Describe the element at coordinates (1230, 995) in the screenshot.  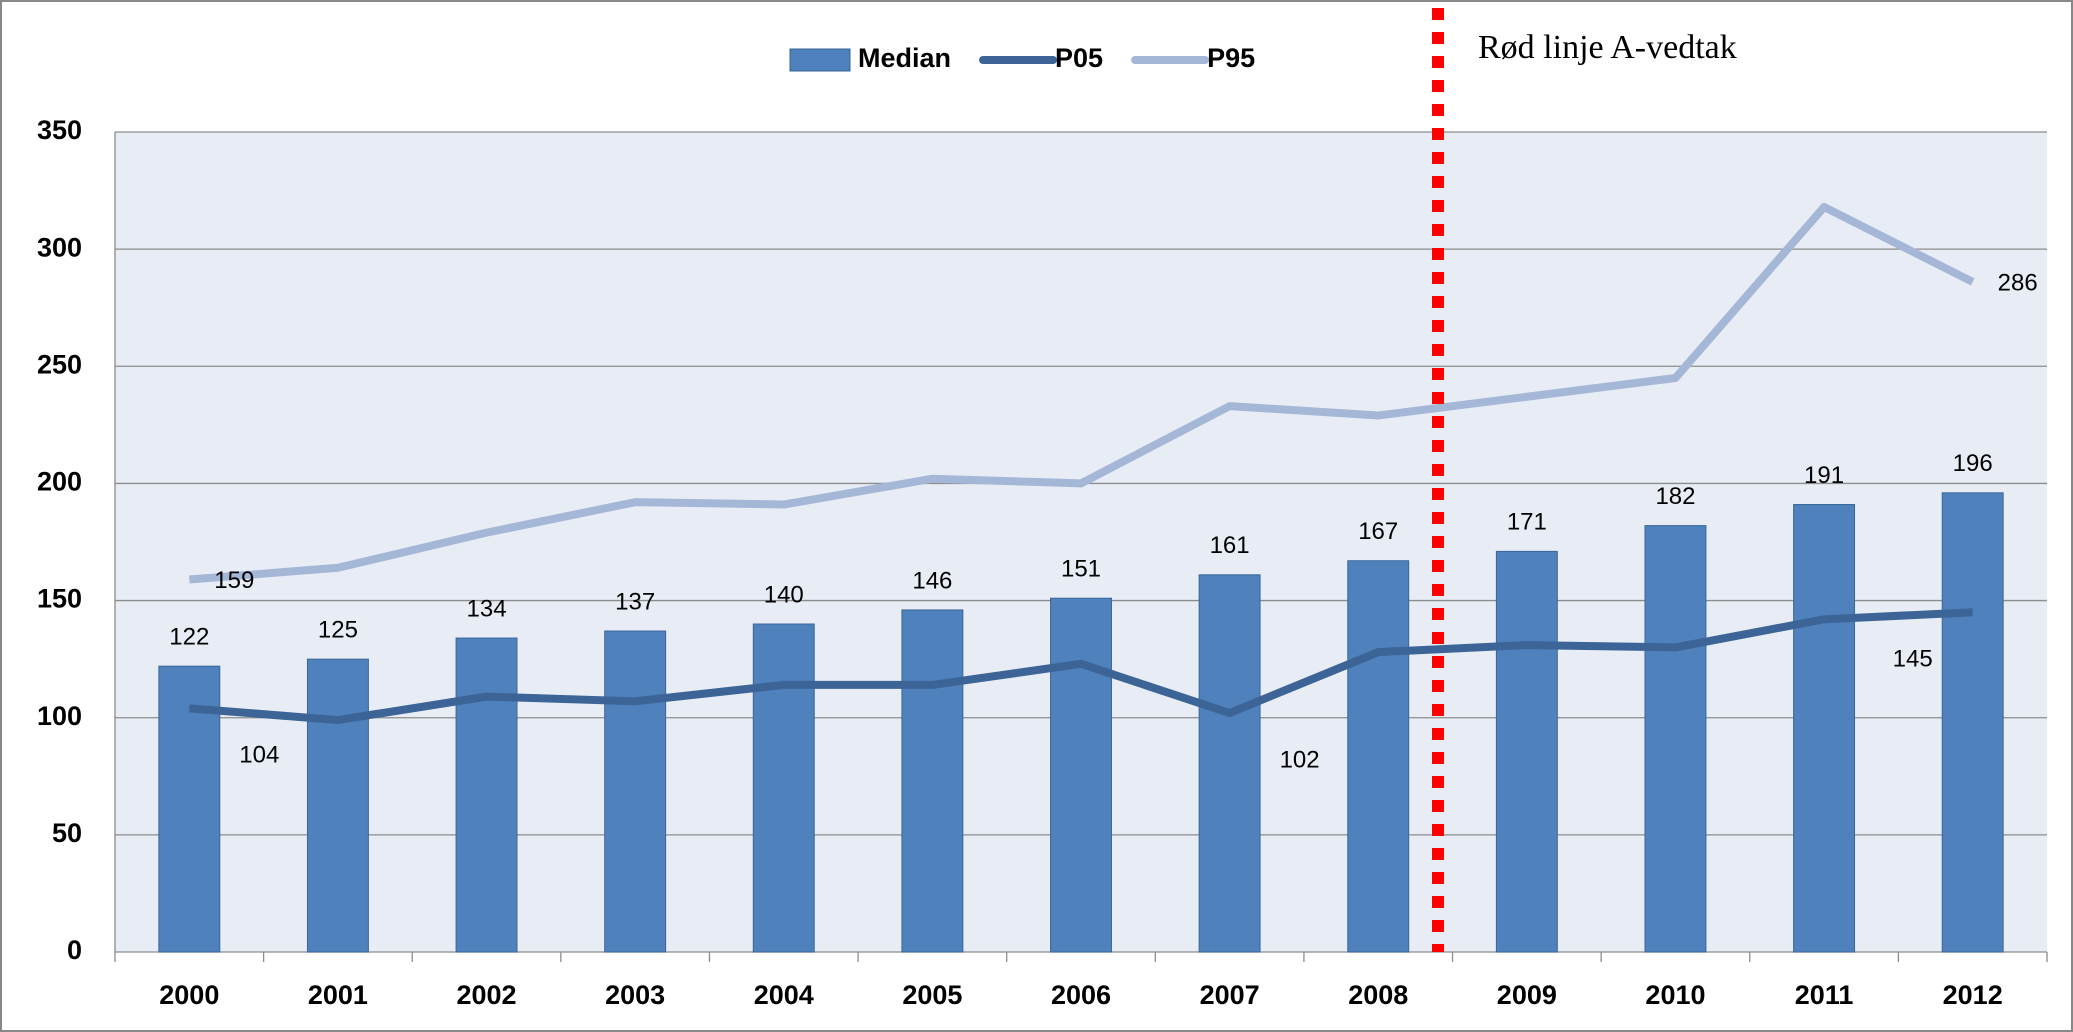
I see `x-tick-label: 2007` at that location.